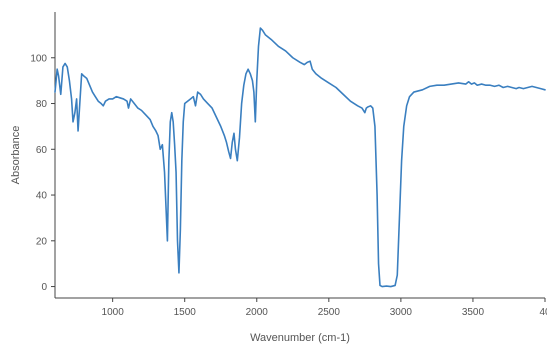 Image resolution: width=547 pixels, height=349 pixels. Describe the element at coordinates (543, 312) in the screenshot. I see `x-tick-label: 40` at that location.